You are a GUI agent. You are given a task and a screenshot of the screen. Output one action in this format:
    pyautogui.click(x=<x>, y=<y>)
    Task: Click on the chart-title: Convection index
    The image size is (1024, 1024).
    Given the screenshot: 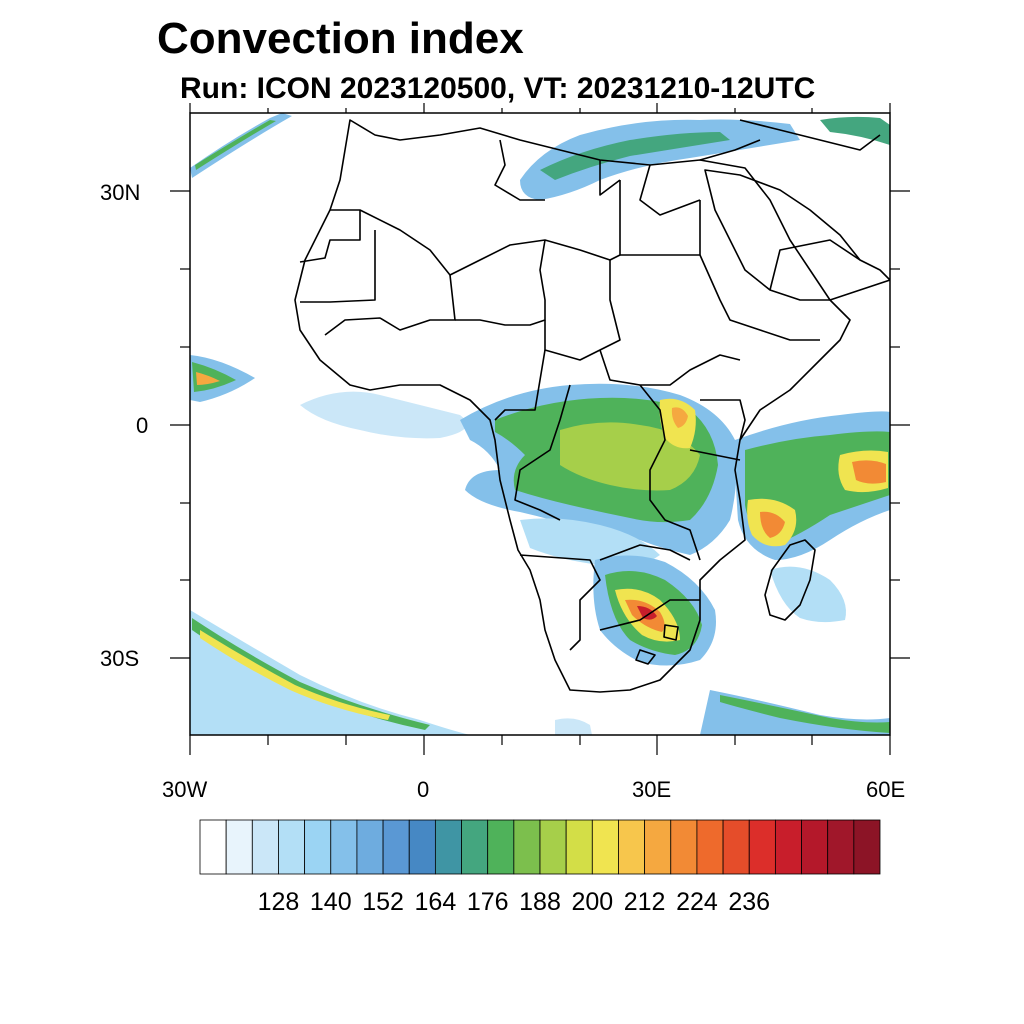 What is the action you would take?
    pyautogui.click(x=340, y=38)
    